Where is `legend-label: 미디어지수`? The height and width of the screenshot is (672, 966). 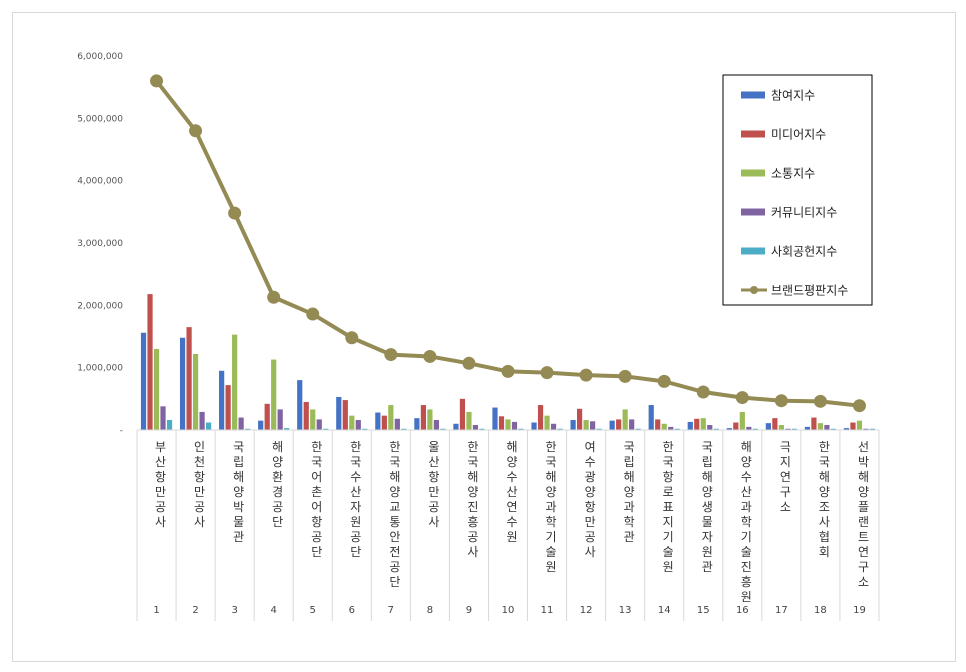 legend-label: 미디어지수 is located at coordinates (798, 135).